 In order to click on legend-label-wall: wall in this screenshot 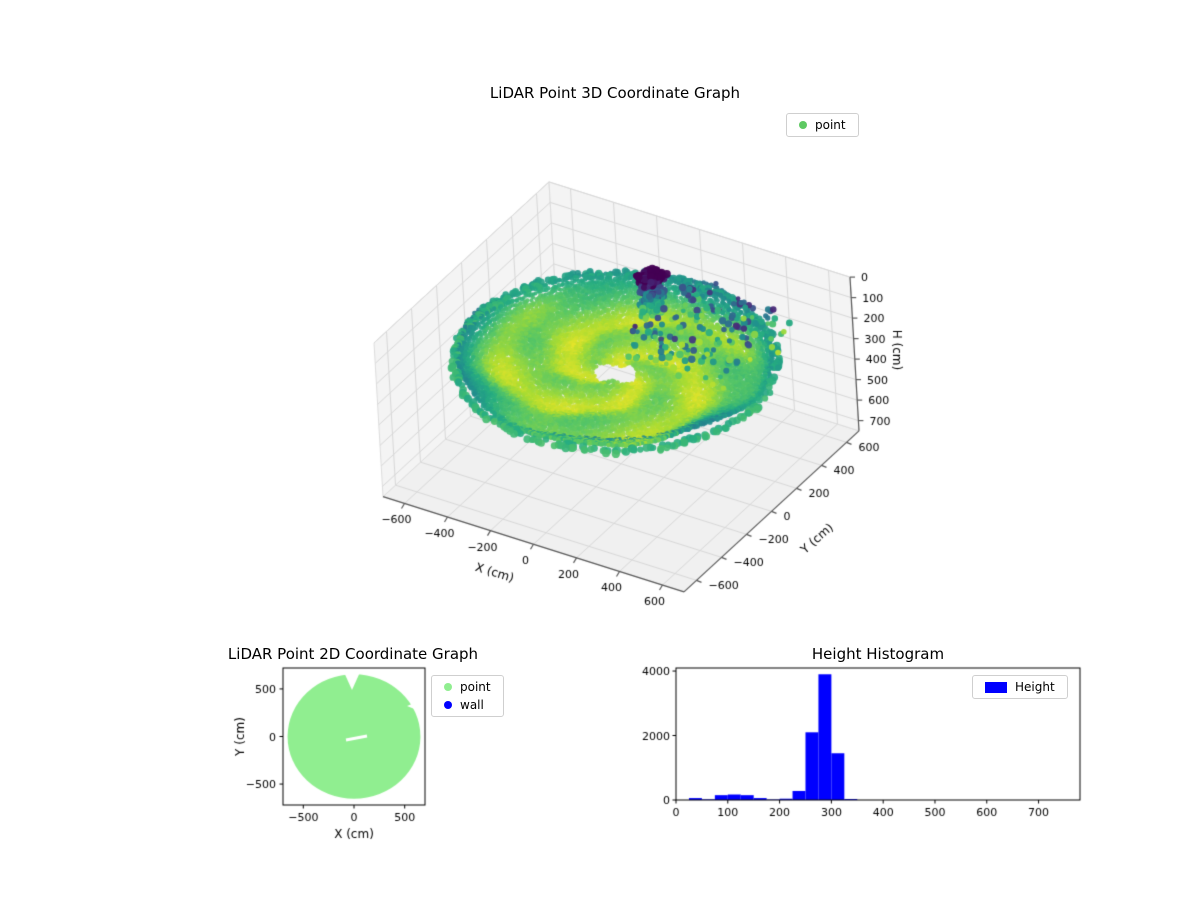, I will do `click(472, 705)`.